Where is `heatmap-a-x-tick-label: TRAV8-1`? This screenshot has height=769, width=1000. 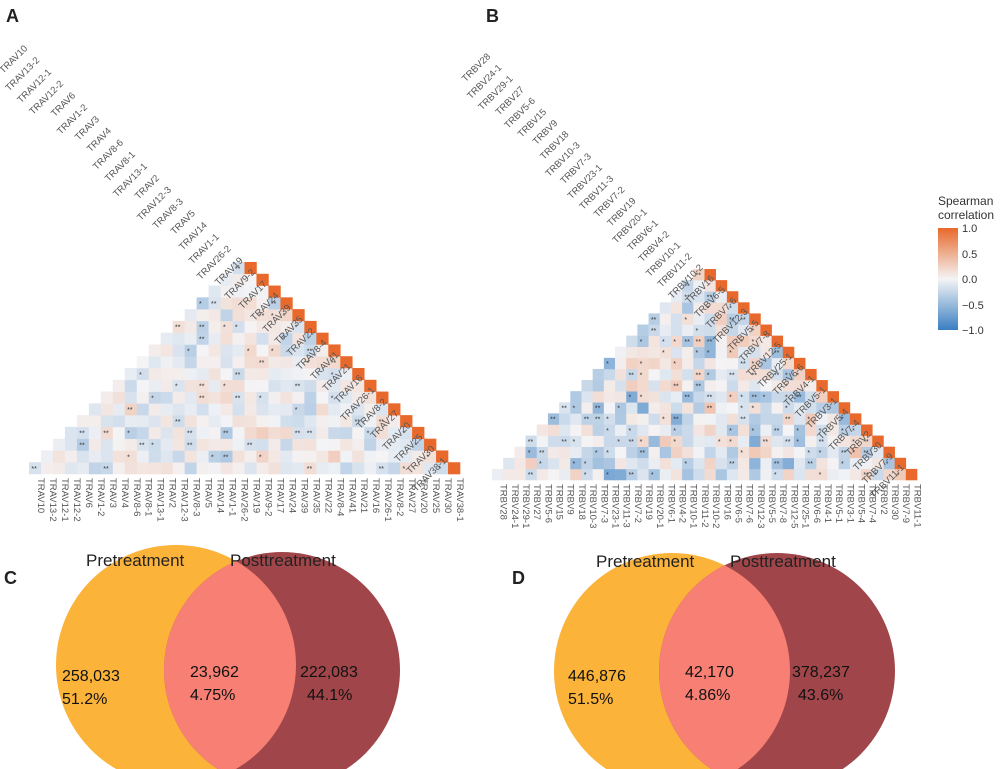
heatmap-a-x-tick-label: TRAV8-1 is located at coordinates (148, 497).